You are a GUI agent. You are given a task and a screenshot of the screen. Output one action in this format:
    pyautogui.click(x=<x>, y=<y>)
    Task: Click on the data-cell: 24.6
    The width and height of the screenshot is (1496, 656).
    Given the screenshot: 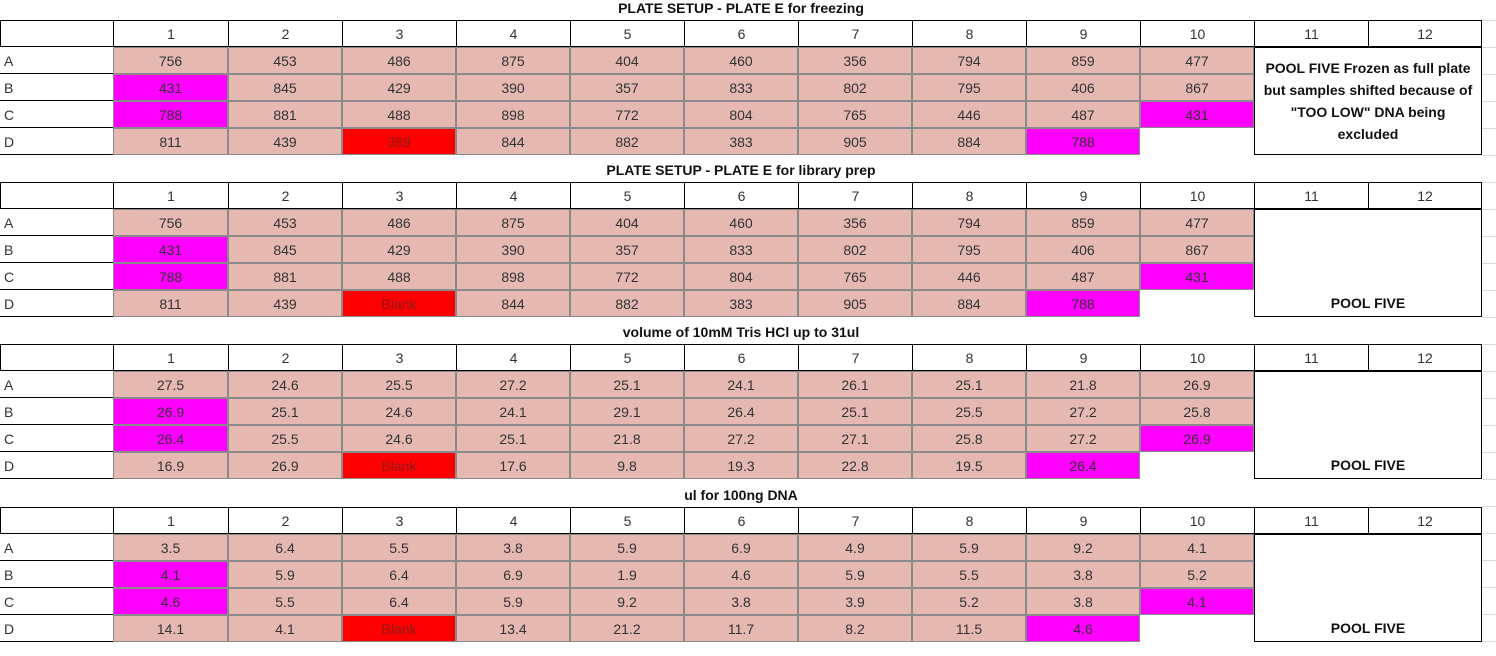 What is the action you would take?
    pyautogui.click(x=399, y=411)
    